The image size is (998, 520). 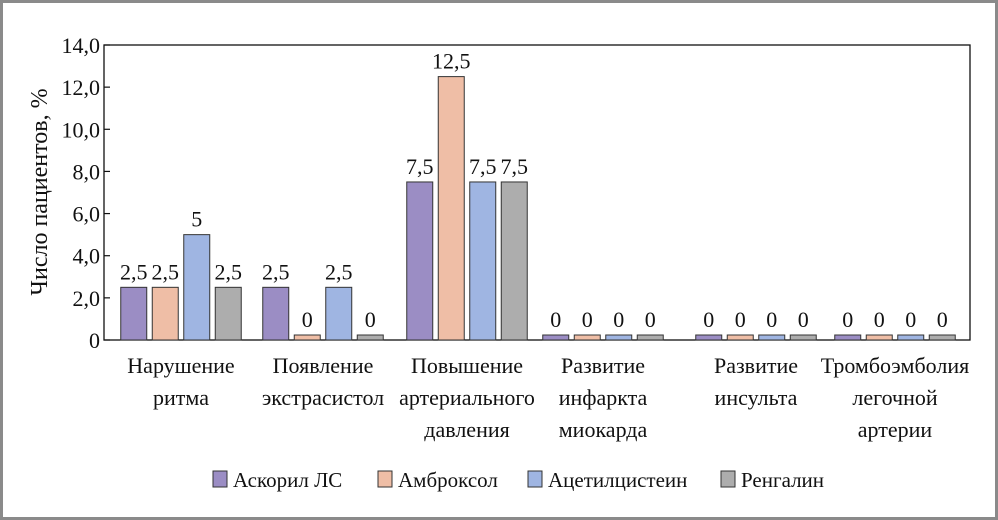 I want to click on legend-label: Ренгалин, so click(x=782, y=480).